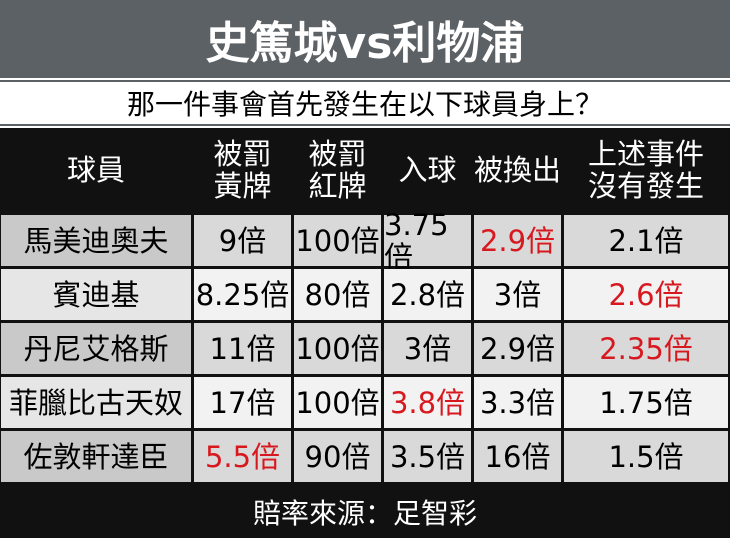 The width and height of the screenshot is (730, 541). I want to click on title: 史篤城vs利物浦, so click(365, 39).